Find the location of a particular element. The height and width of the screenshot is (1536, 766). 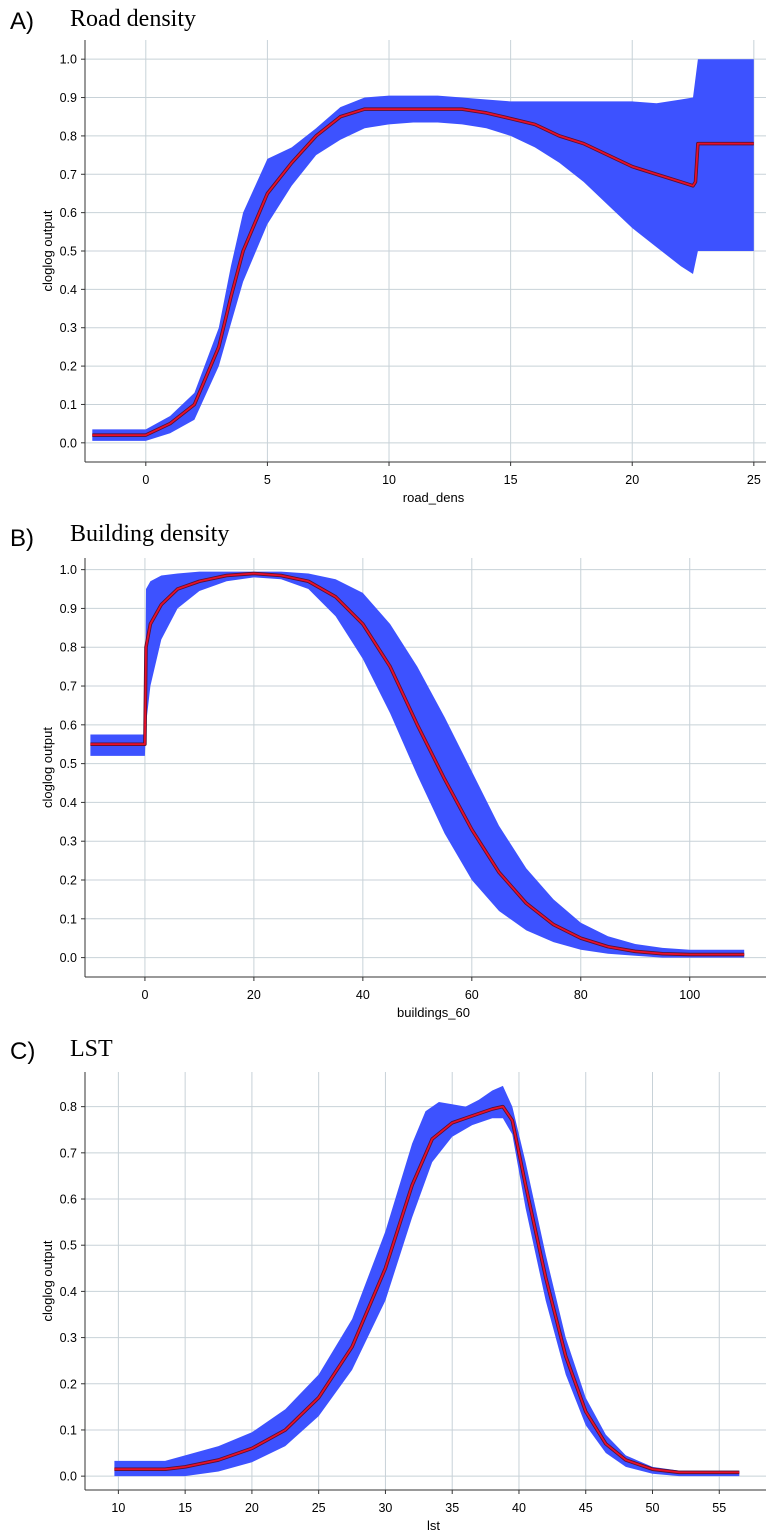

x-tick-label: 5 is located at coordinates (267, 480).